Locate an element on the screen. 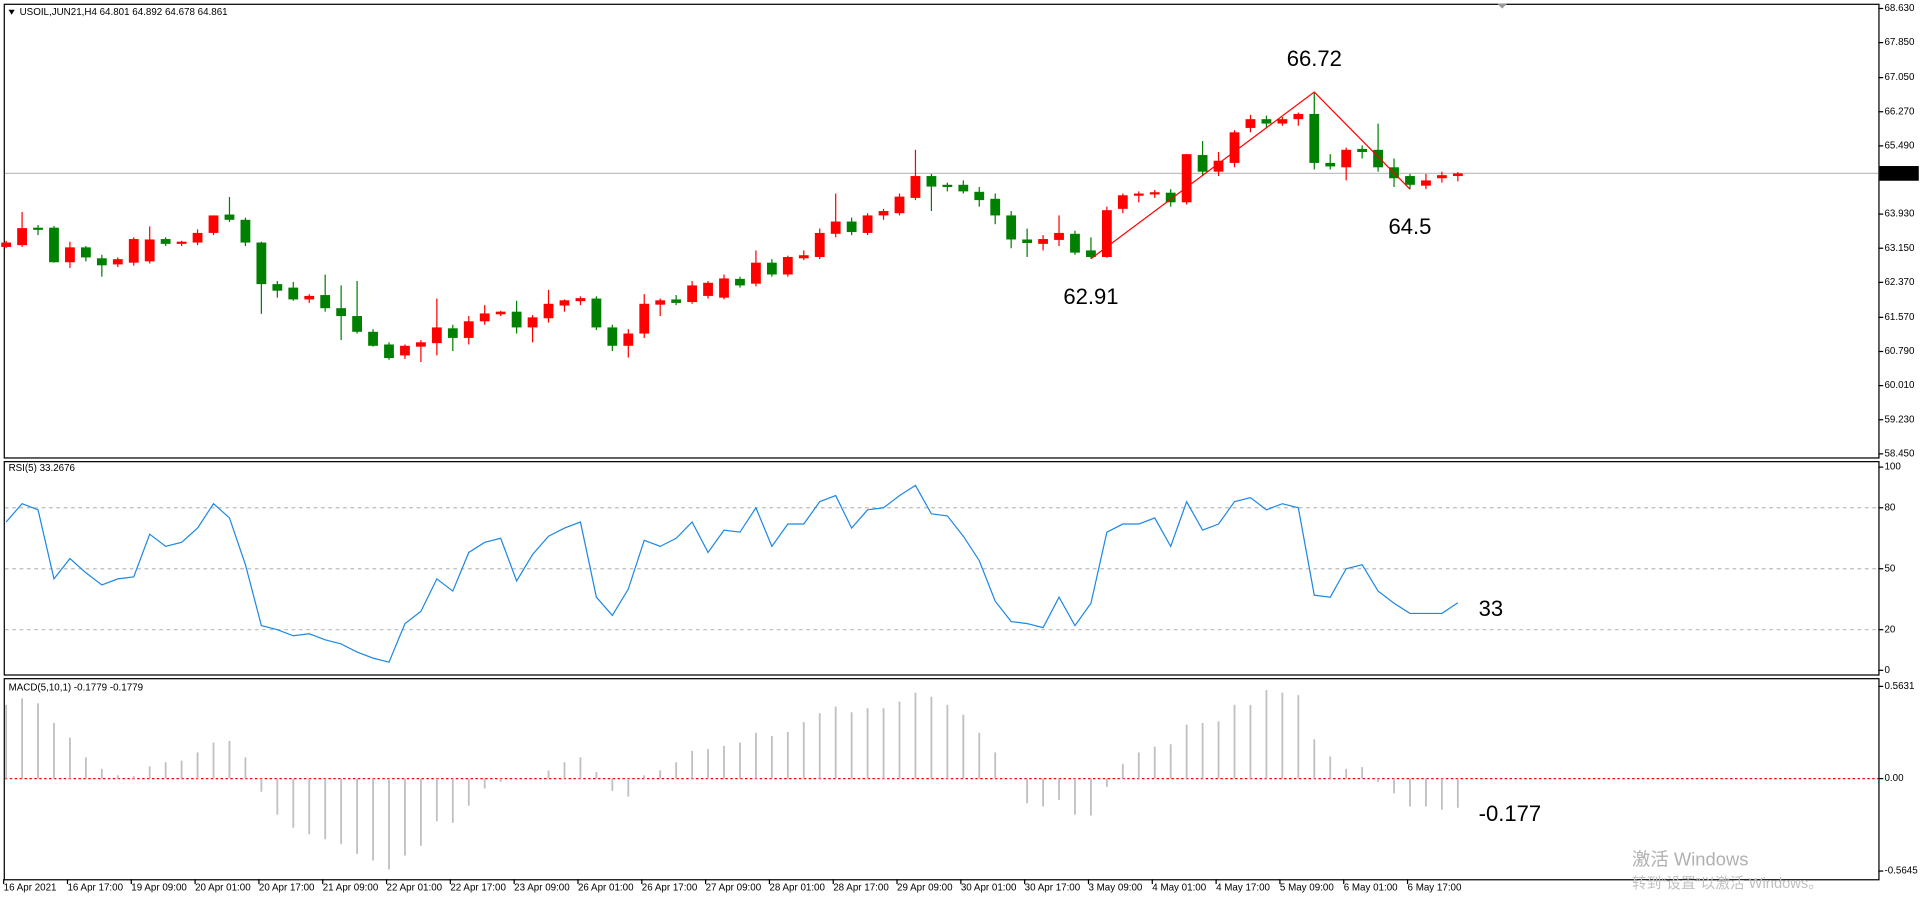  y-tick-label: 50 is located at coordinates (1889, 568).